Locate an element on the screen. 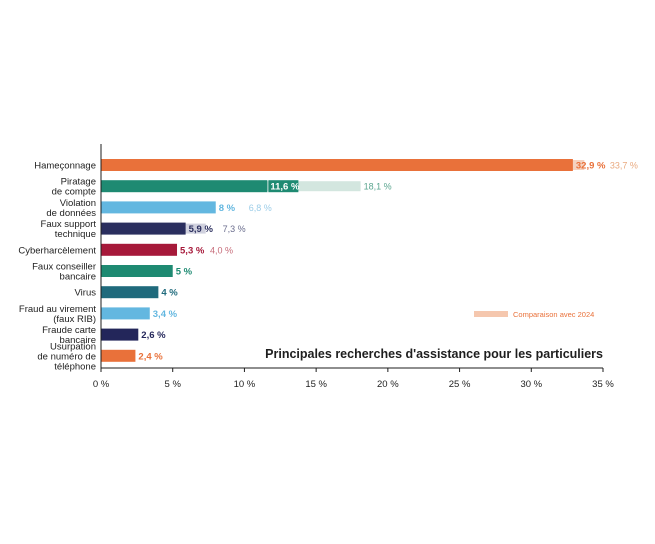 The width and height of the screenshot is (655, 544). legend-swatch is located at coordinates (491, 314).